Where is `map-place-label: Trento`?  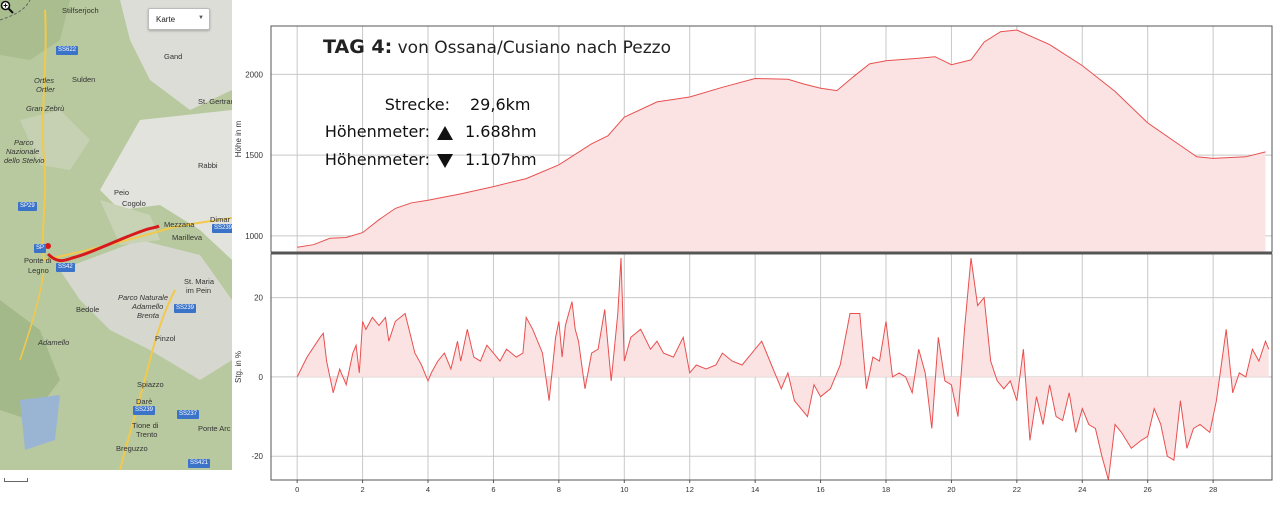 map-place-label: Trento is located at coordinates (147, 434).